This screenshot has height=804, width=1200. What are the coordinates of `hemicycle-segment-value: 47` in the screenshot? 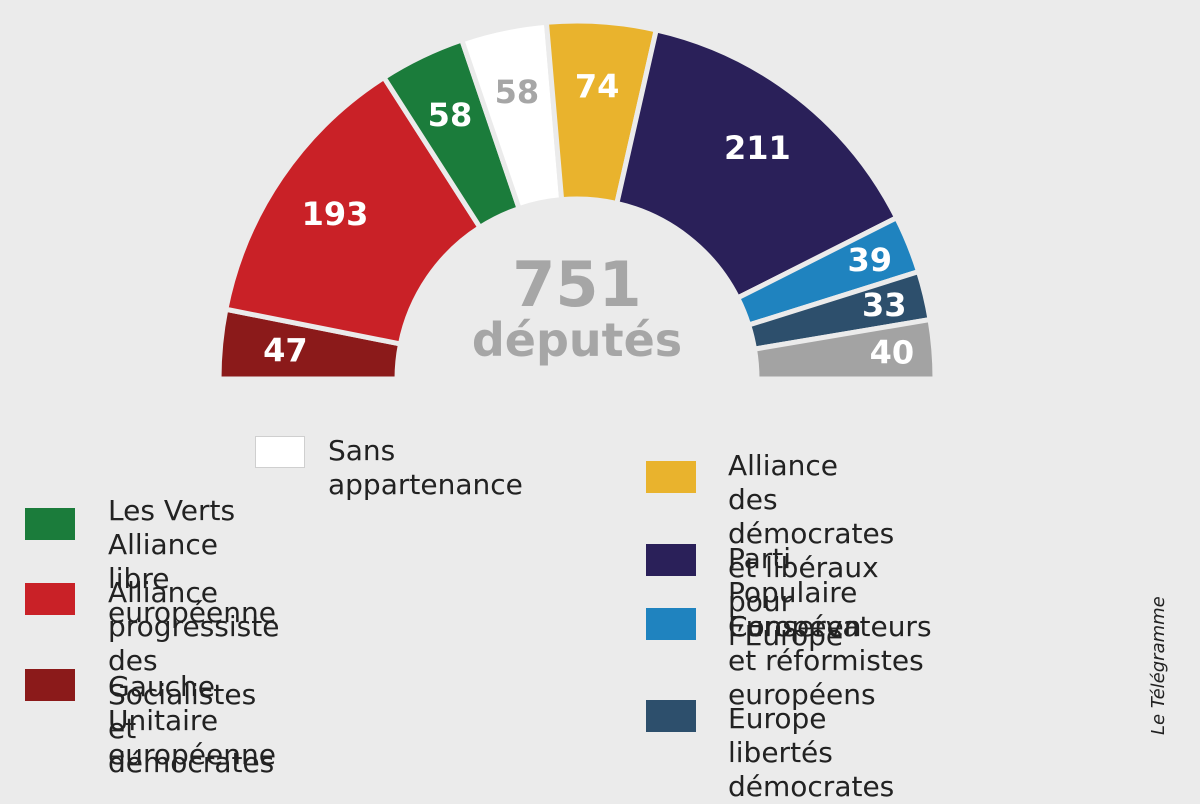 It's located at (285, 350).